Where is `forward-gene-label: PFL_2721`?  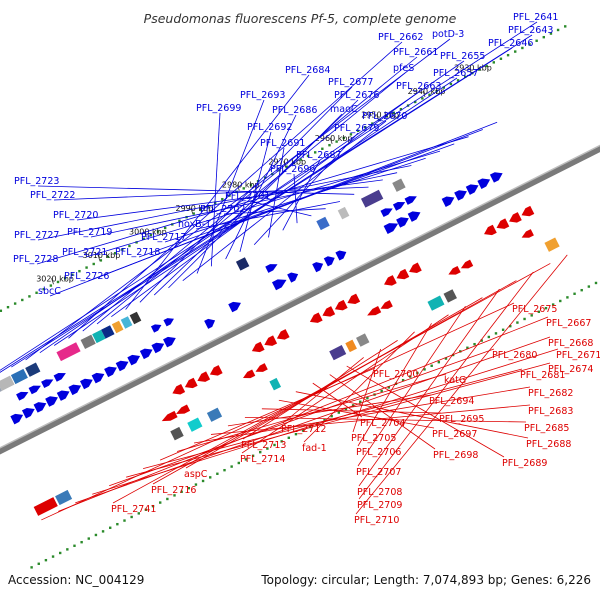
forward-gene-label: PFL_2721 is located at coordinates (84, 252).